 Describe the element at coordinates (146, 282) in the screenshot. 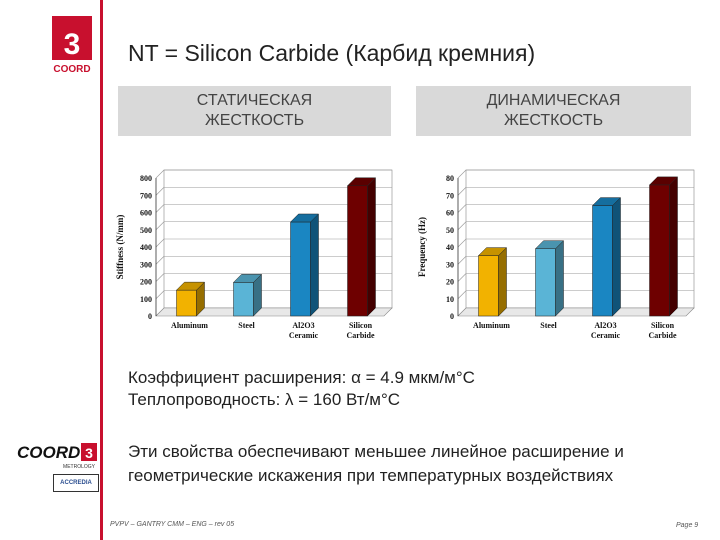

I see `y-tick-label: 200` at that location.